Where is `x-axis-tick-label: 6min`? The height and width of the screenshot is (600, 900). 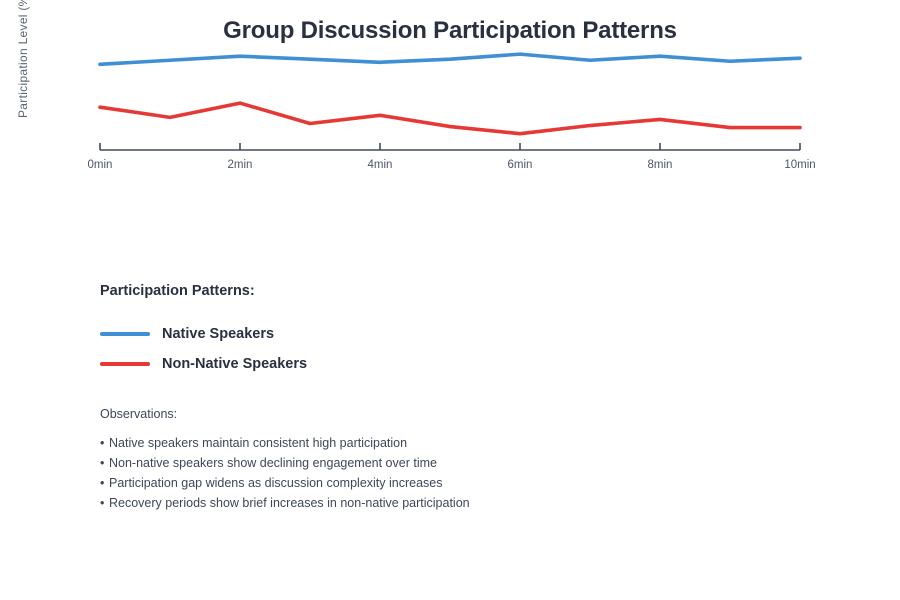
x-axis-tick-label: 6min is located at coordinates (520, 165).